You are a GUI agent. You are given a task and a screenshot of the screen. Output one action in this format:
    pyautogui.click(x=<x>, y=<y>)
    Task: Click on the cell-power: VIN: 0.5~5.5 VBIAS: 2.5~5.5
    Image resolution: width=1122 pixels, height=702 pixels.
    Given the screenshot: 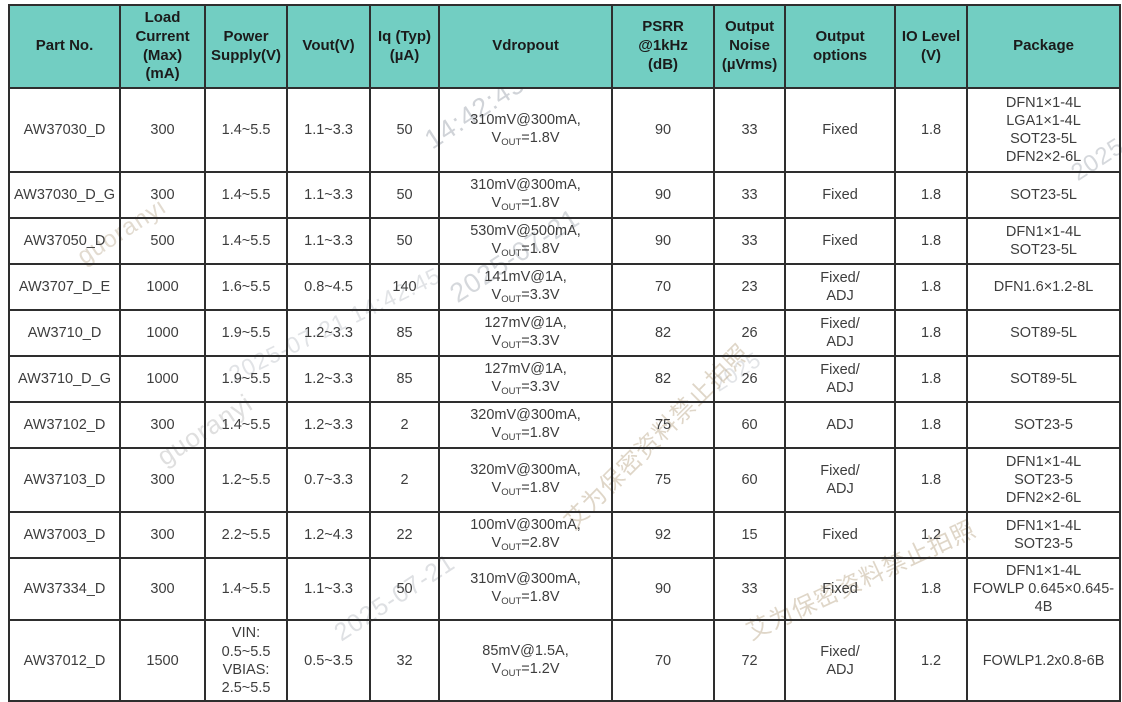 What is the action you would take?
    pyautogui.click(x=246, y=660)
    